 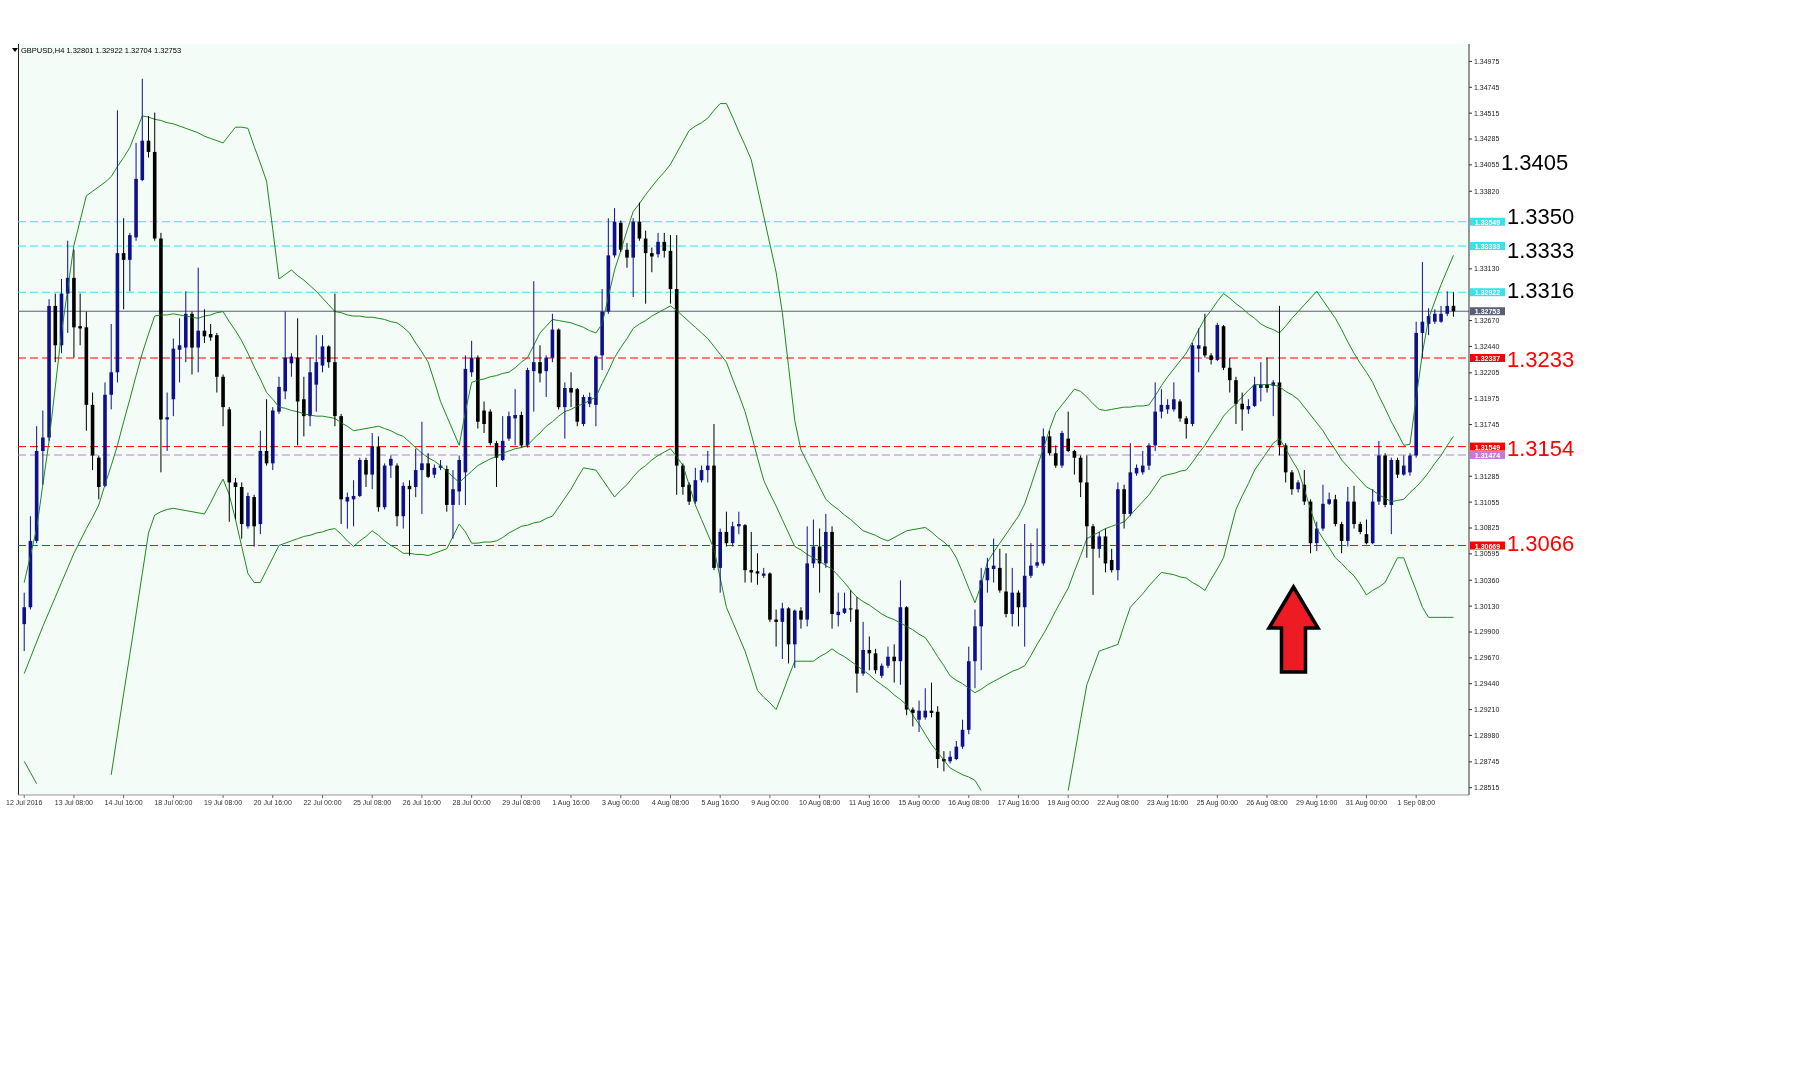 I want to click on text: 1.3066, so click(x=1541, y=543).